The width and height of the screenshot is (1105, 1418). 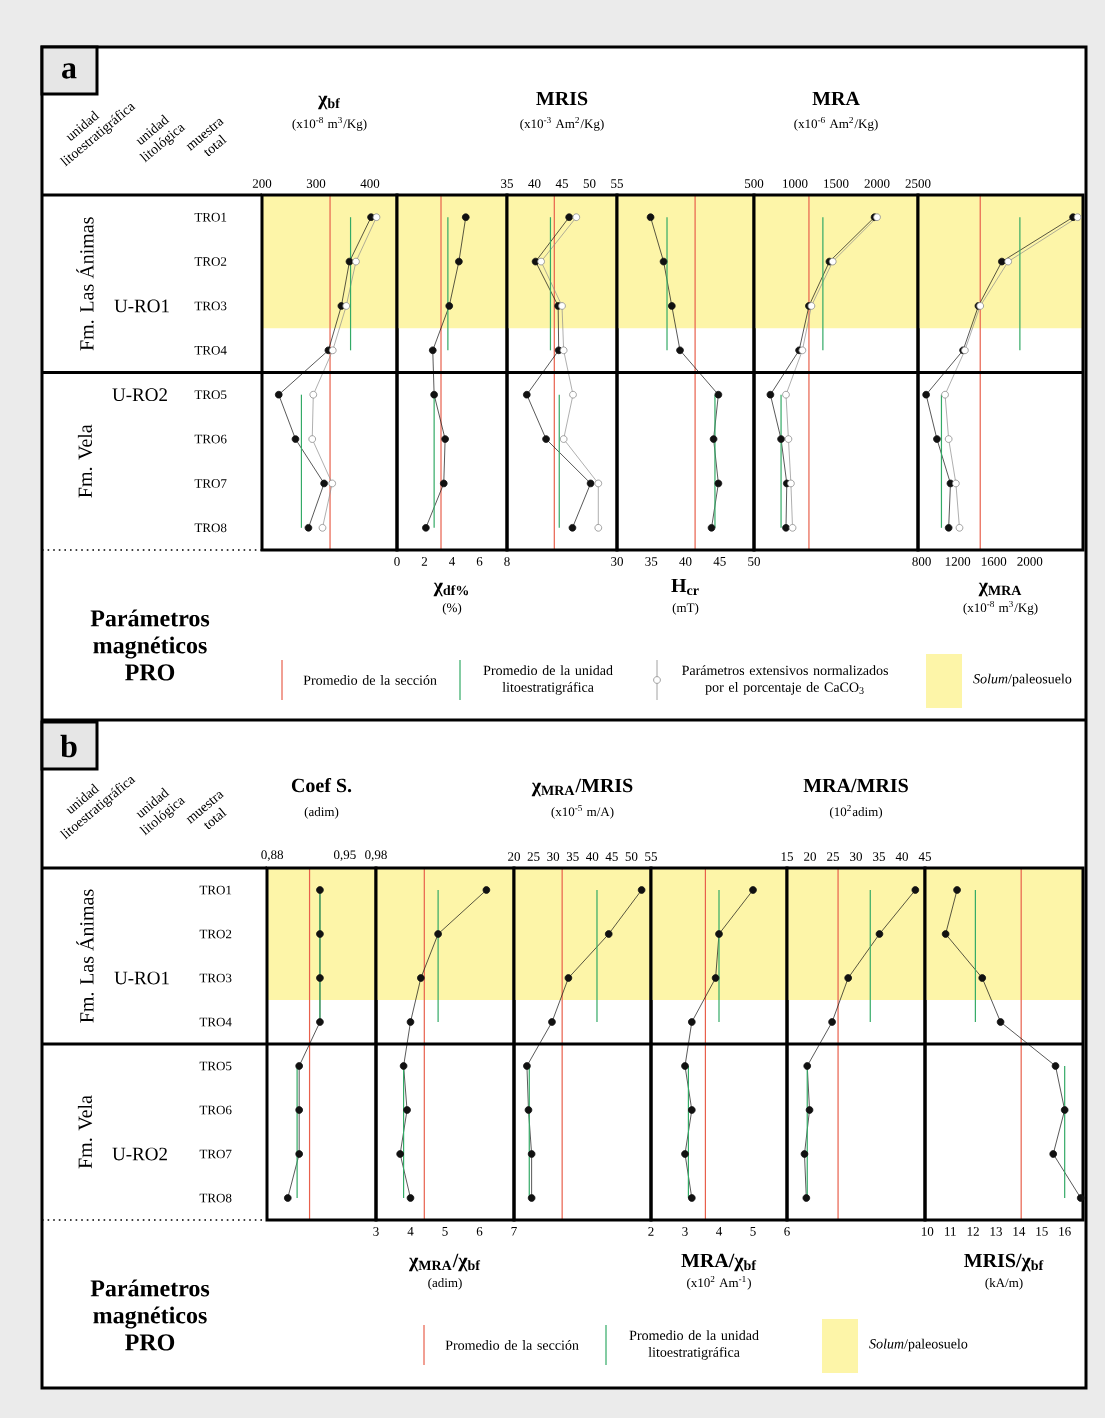 I want to click on x-tick-label: 5, so click(x=445, y=1231).